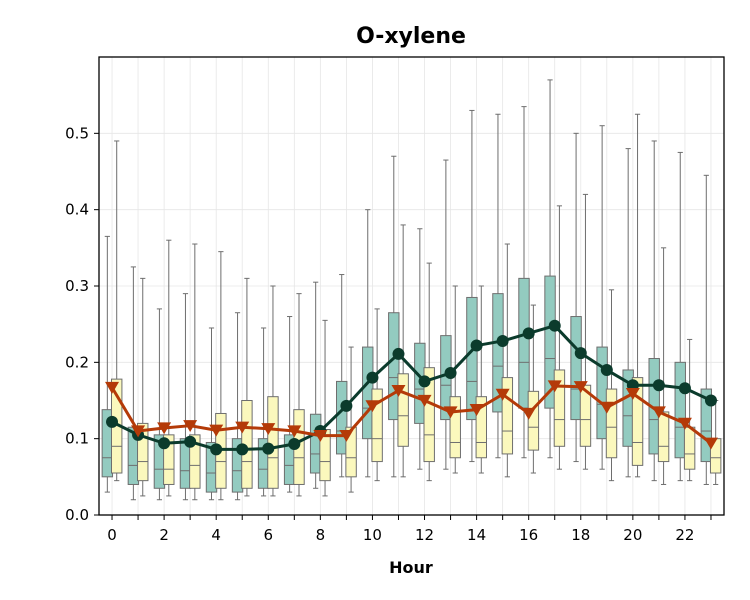 The width and height of the screenshot is (750, 600). Describe the element at coordinates (476, 535) in the screenshot. I see `x-tick-label: 14` at that location.